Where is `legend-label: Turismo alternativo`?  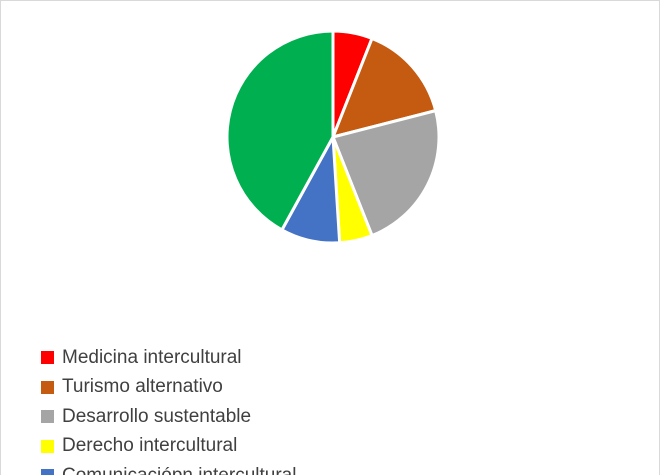
legend-label: Turismo alternativo is located at coordinates (142, 387).